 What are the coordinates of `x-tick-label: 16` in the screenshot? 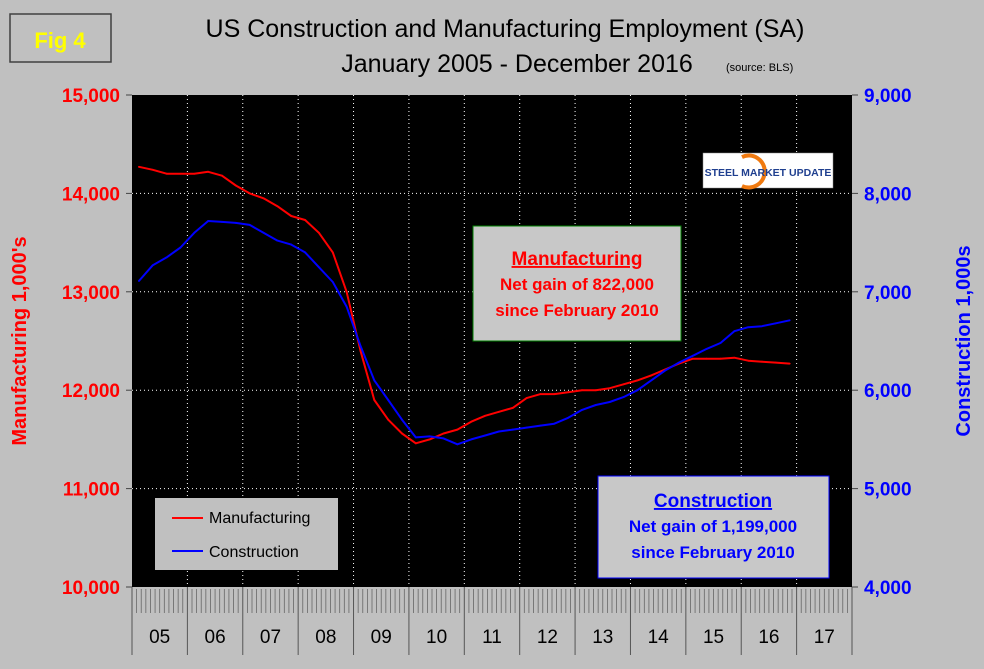 It's located at (768, 637).